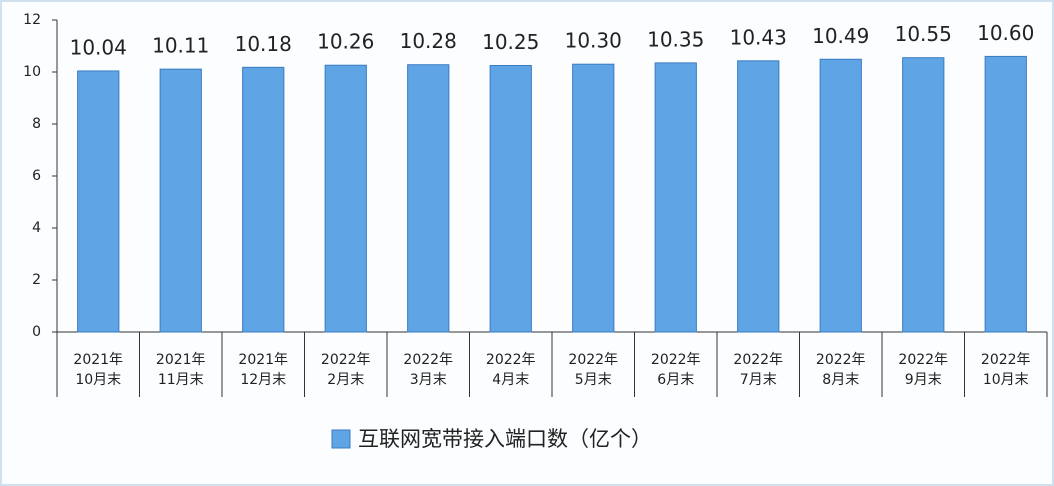 Image resolution: width=1054 pixels, height=486 pixels. Describe the element at coordinates (36, 124) in the screenshot. I see `y-tick-label: 8` at that location.